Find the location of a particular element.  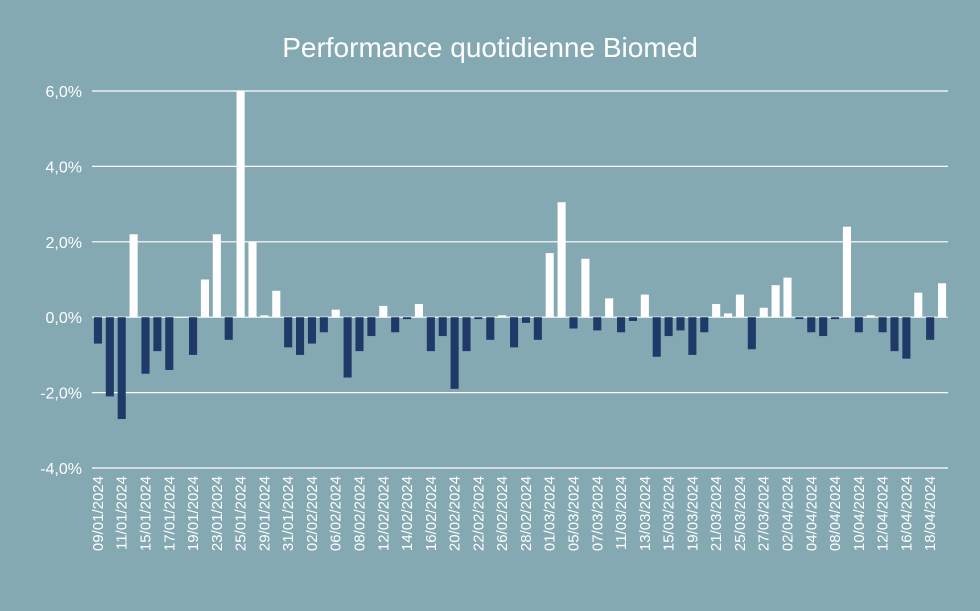

x-tick-label: 07/03/2024 is located at coordinates (597, 513).